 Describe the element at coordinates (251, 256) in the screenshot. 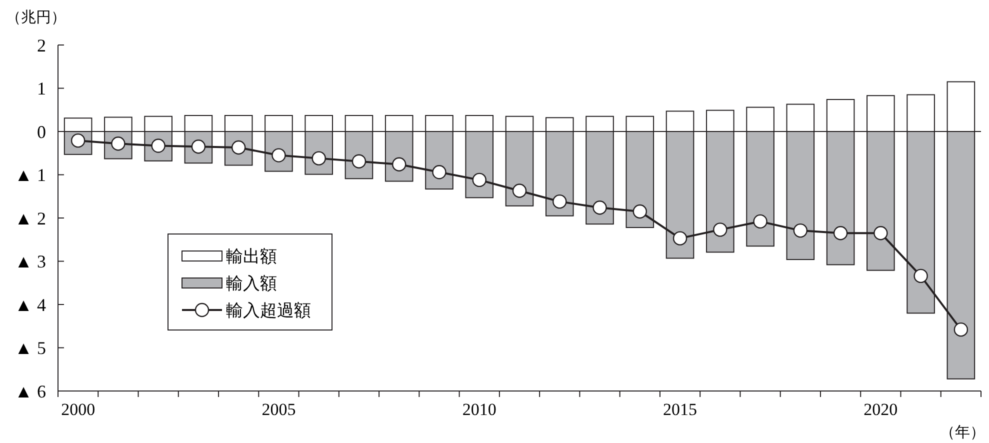

I see `legend-label: 輸出額` at that location.